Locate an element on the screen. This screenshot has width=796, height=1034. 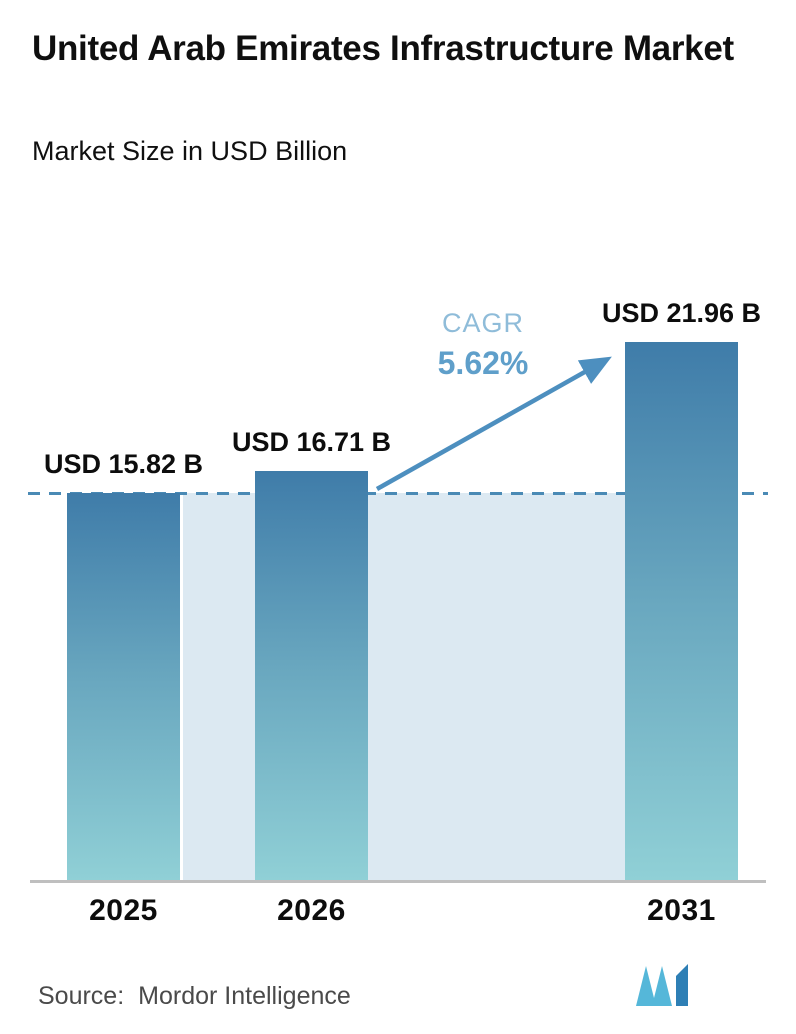
bar-value-label-2031: USD 21.96 B is located at coordinates (681, 313).